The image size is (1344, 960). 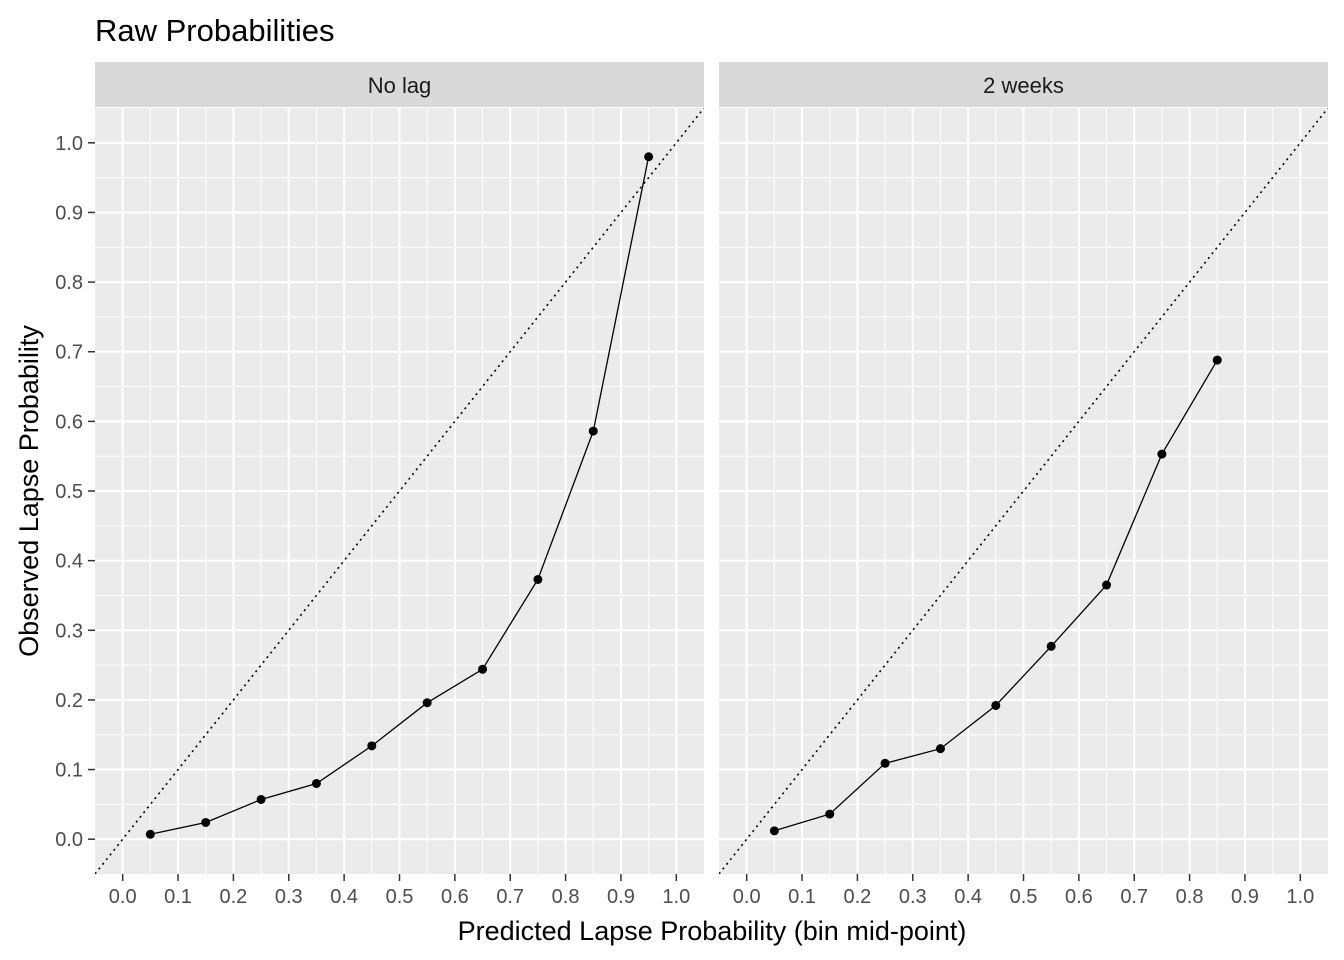 I want to click on facet-strip-label: No lag, so click(x=400, y=85).